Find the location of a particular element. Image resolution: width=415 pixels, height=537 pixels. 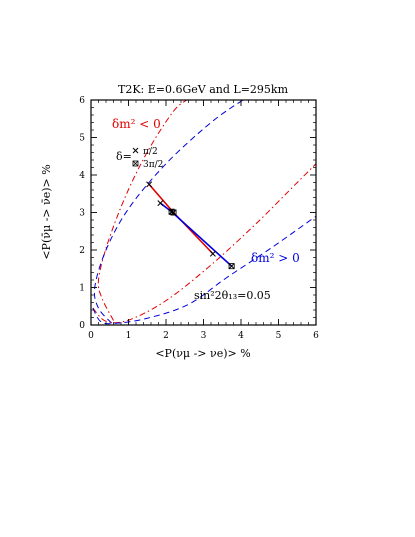

y-tick-label: 4 is located at coordinates (82, 176).